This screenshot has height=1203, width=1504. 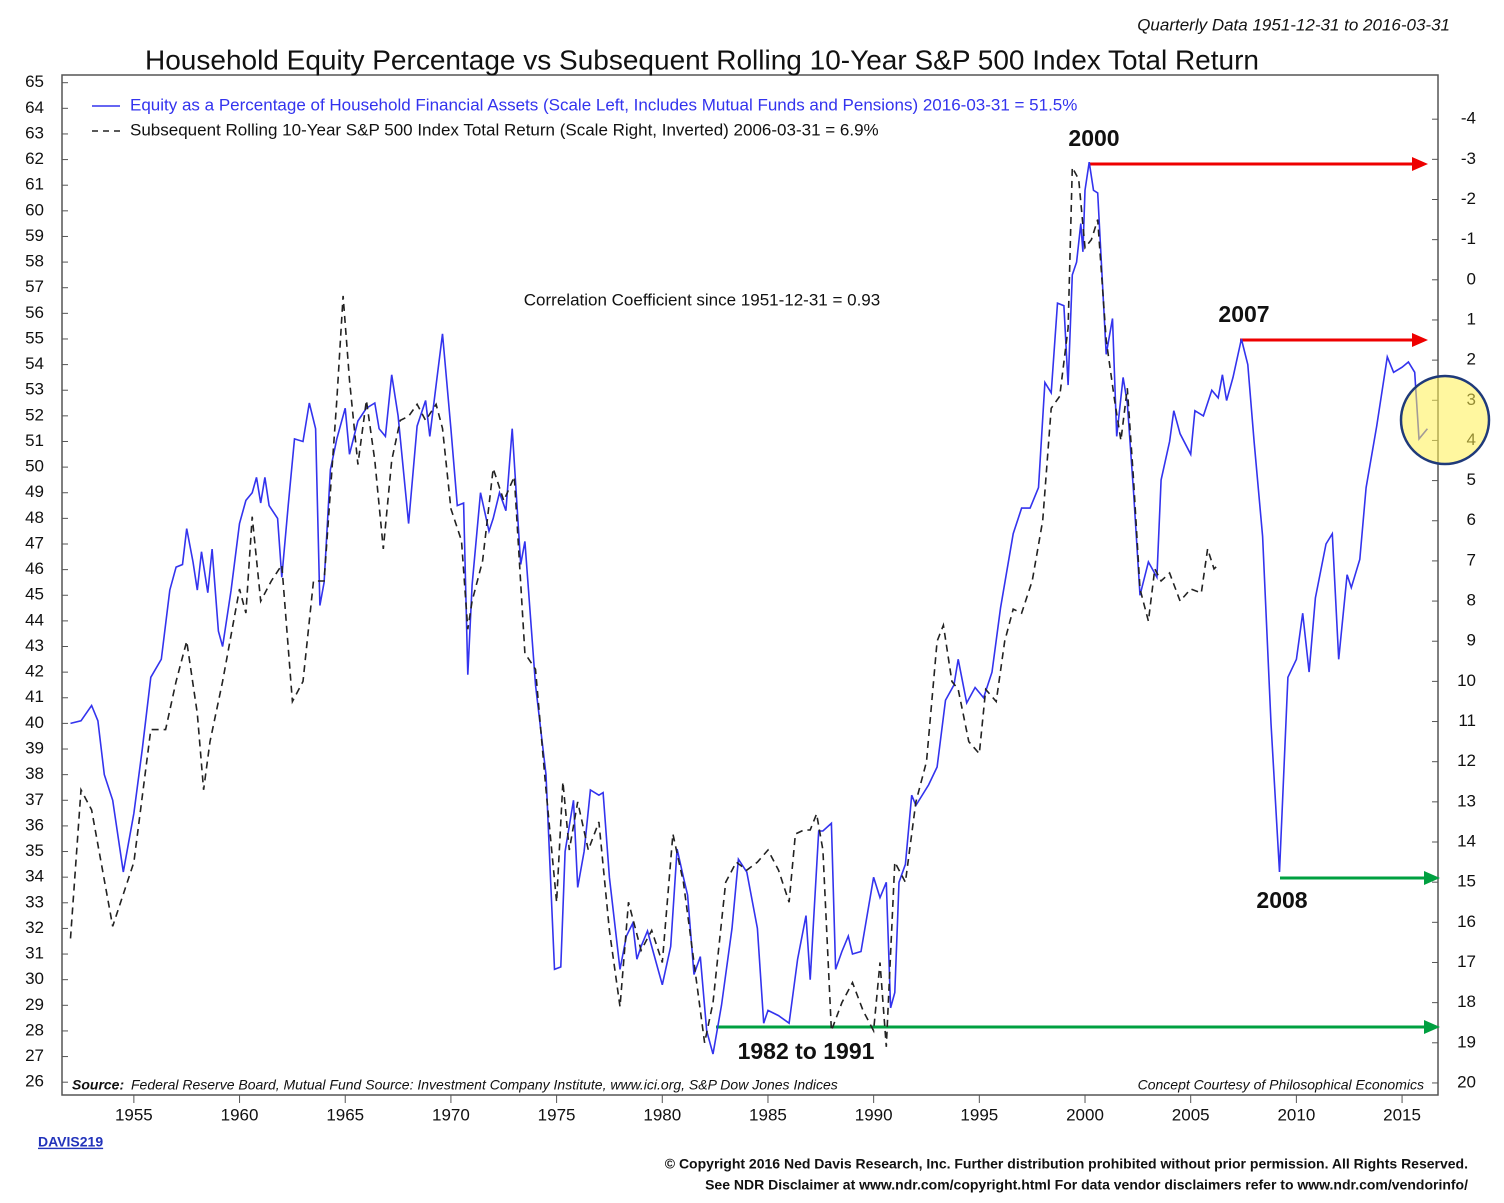 I want to click on y2-tick-label: 20, so click(x=1466, y=1081).